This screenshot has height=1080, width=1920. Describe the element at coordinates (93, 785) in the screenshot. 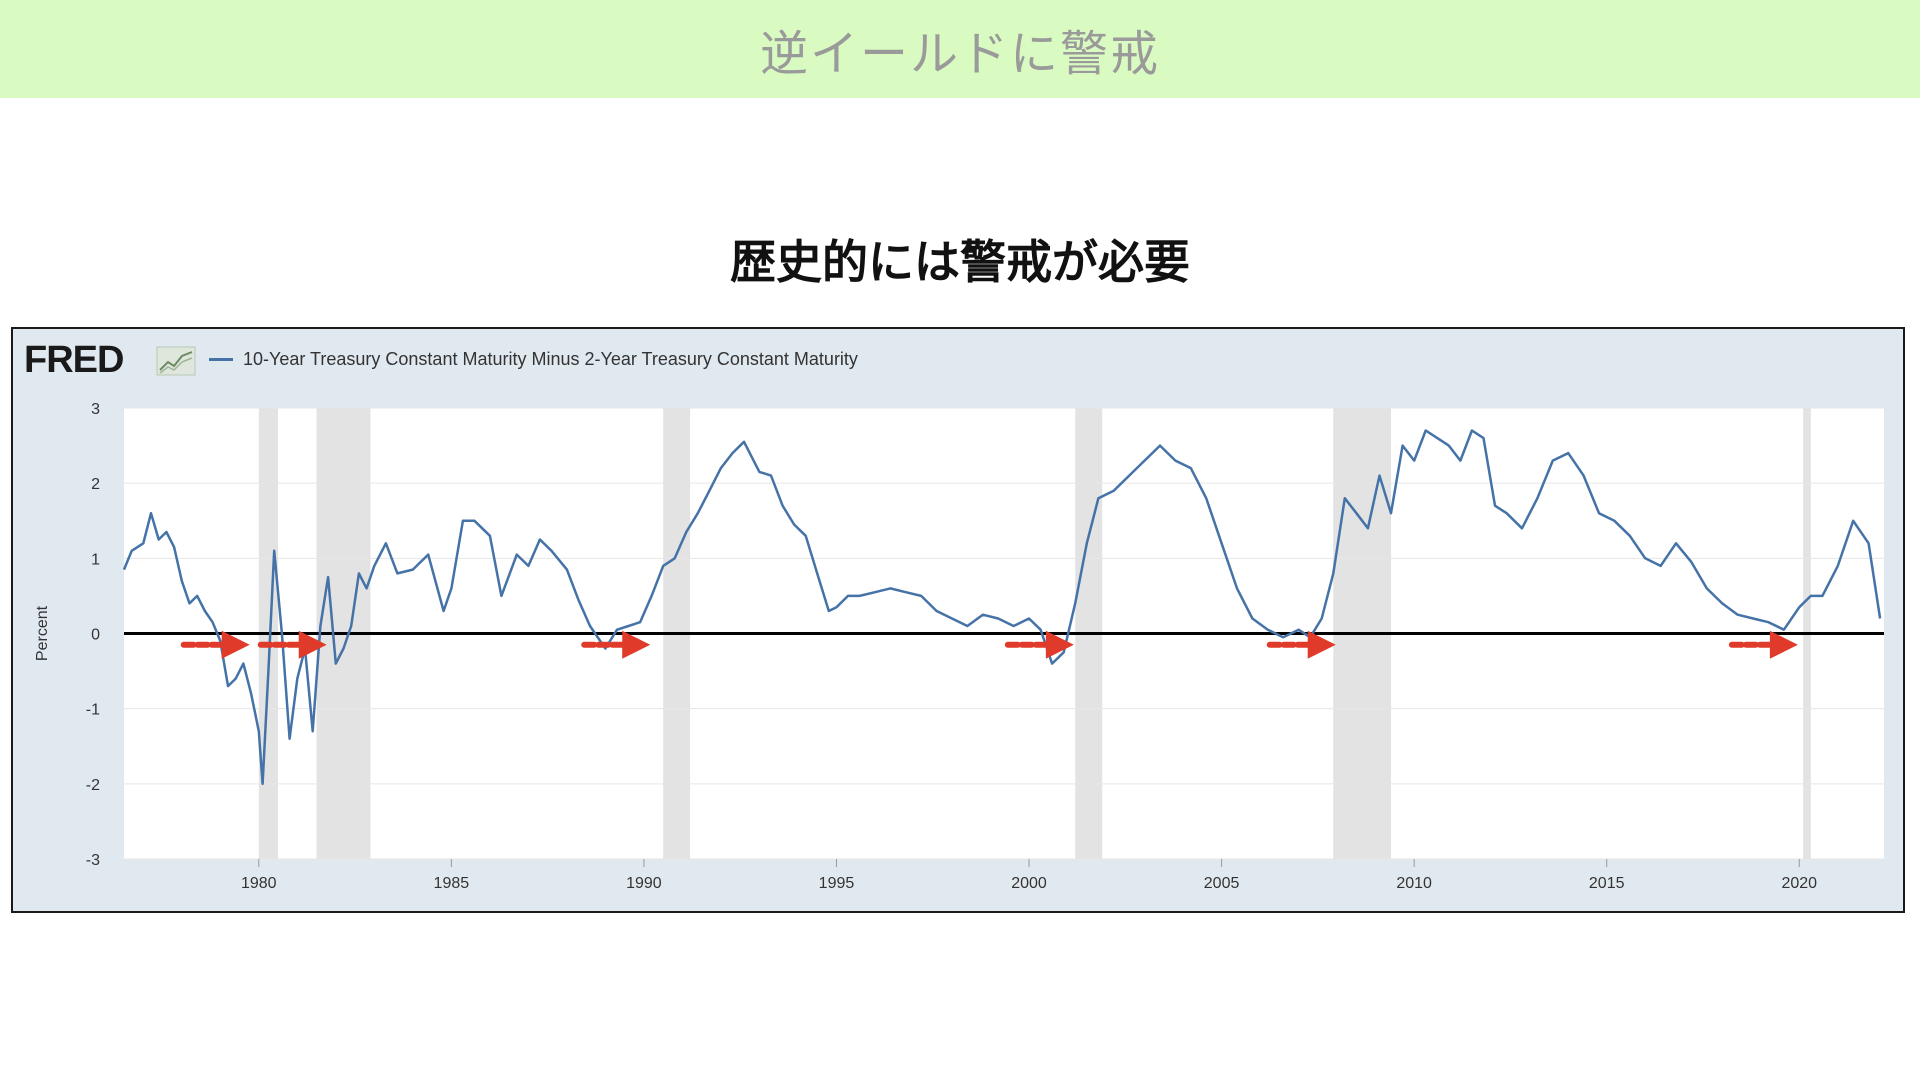

I see `y-tick-label: -2` at that location.